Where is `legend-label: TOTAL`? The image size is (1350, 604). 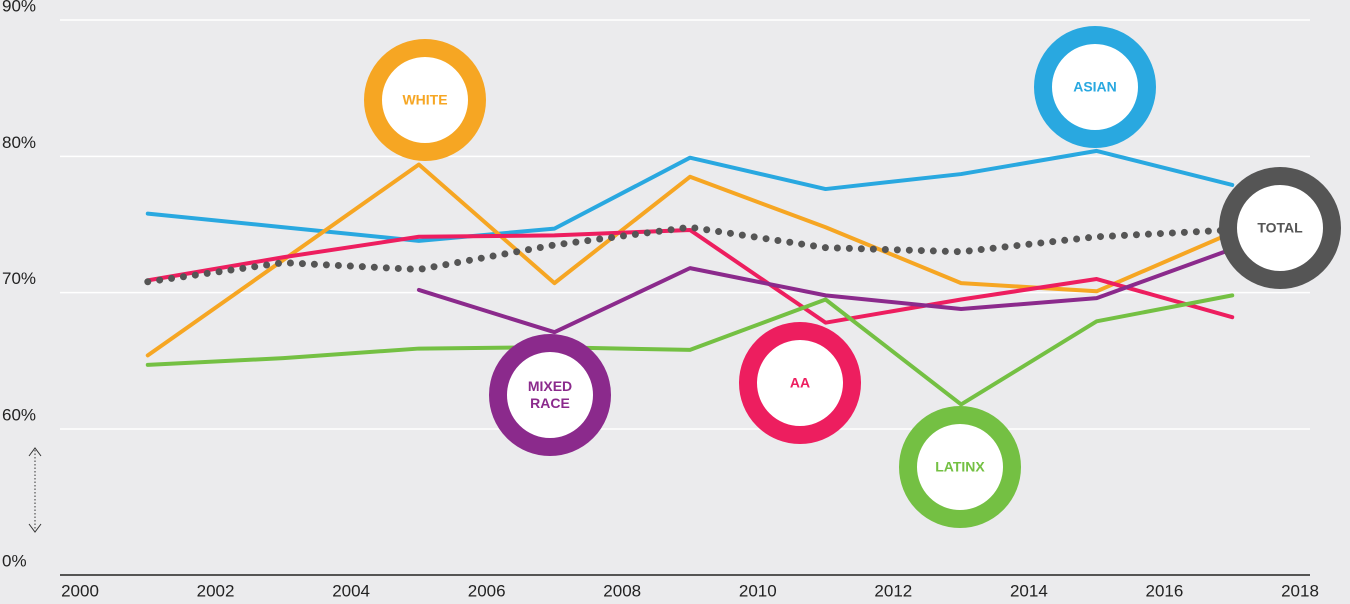
legend-label: TOTAL is located at coordinates (1280, 227).